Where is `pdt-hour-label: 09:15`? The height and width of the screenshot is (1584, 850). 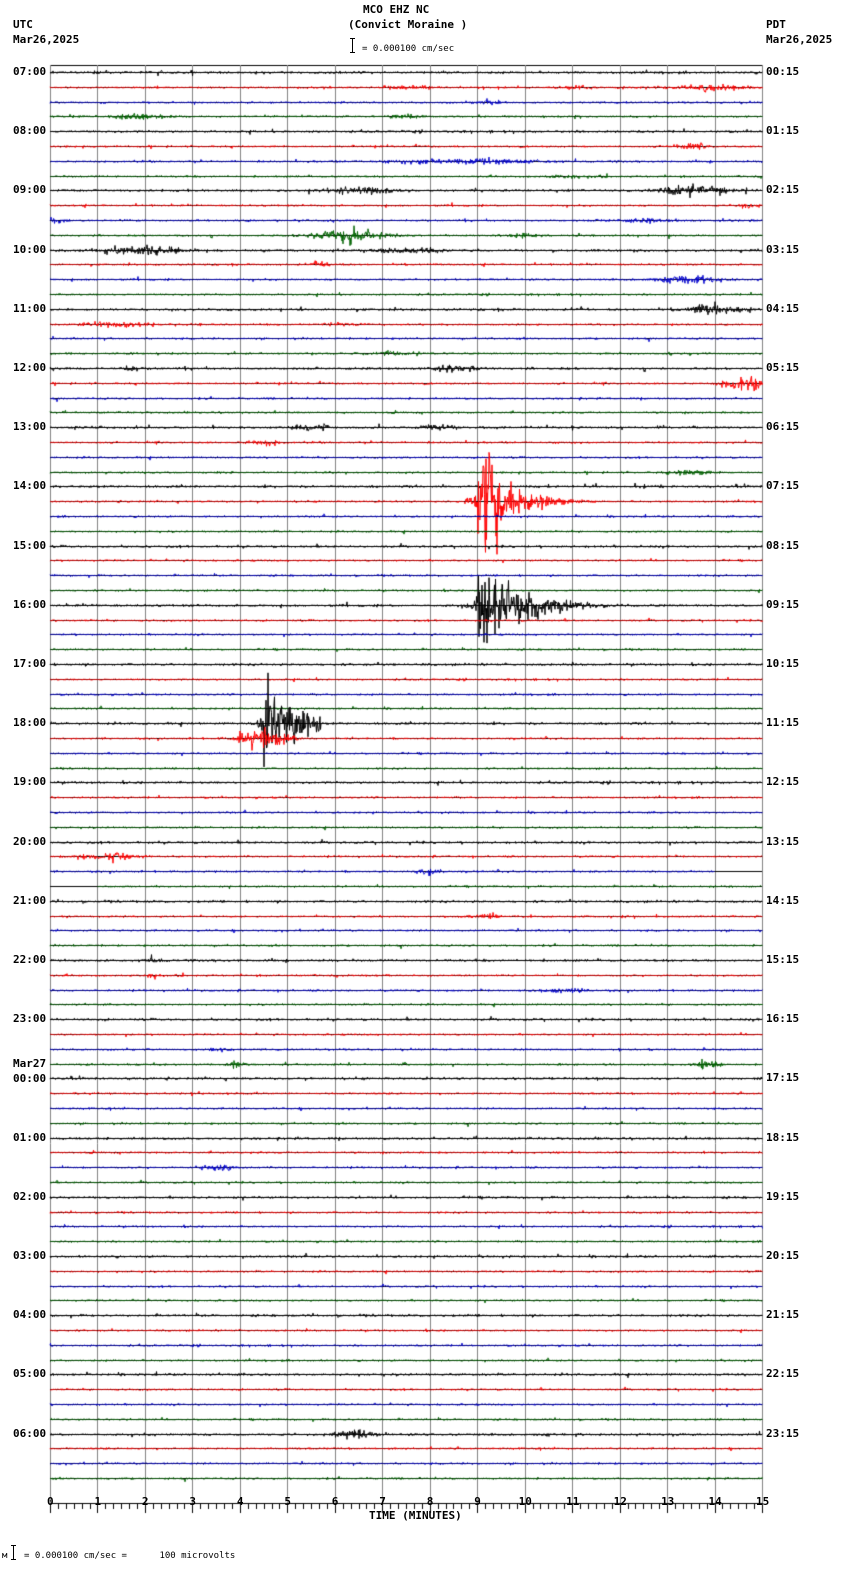 pdt-hour-label: 09:15 is located at coordinates (783, 604).